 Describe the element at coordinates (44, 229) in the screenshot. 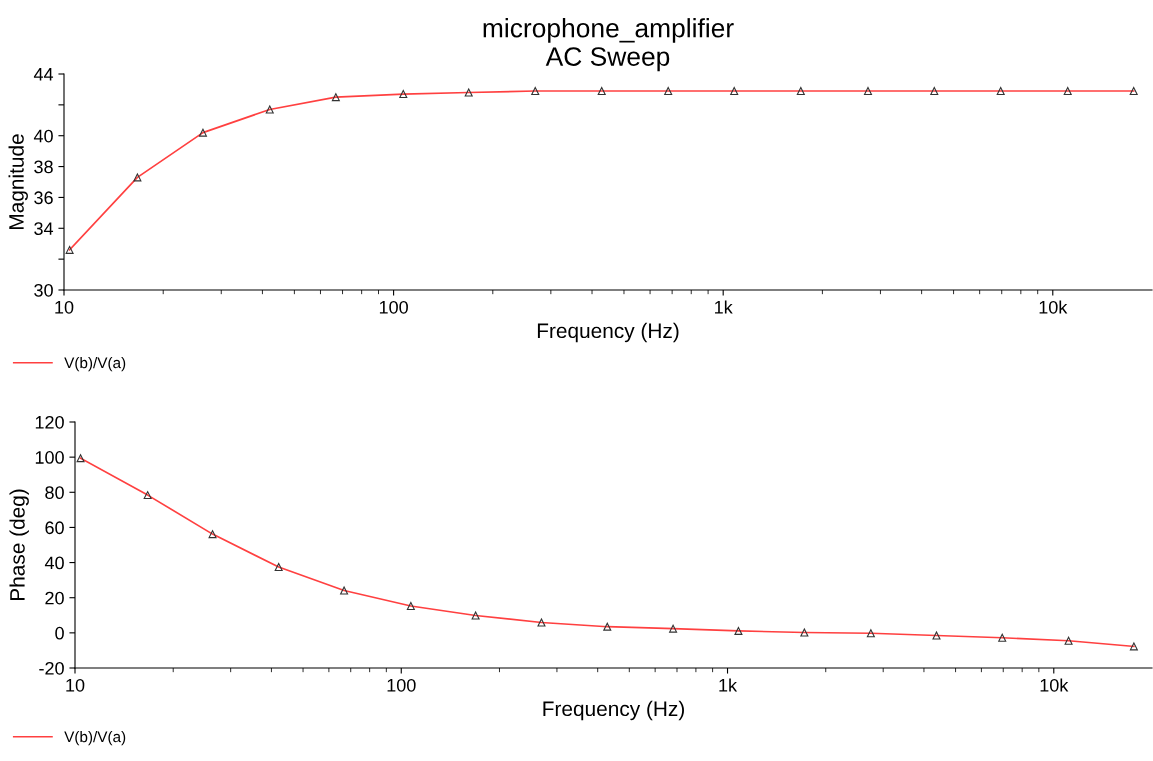

I see `y-tick-label: 34` at that location.